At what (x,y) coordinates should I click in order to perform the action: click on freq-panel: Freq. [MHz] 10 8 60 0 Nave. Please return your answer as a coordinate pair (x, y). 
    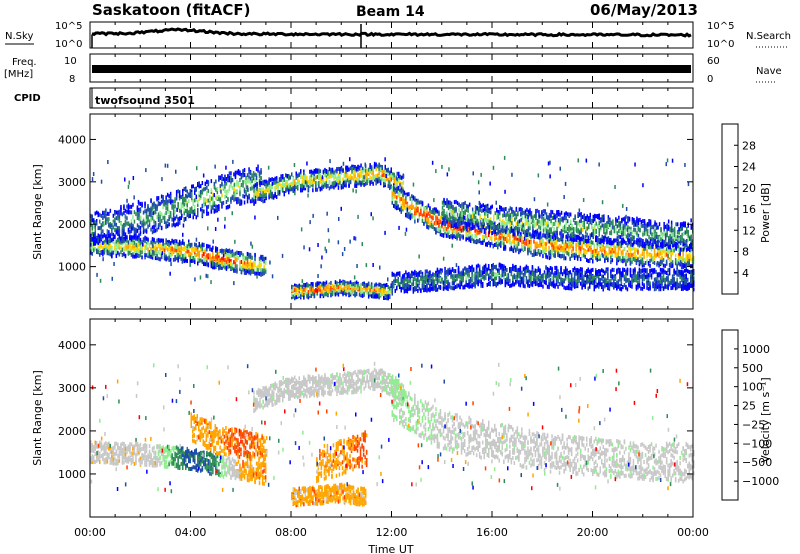
    Looking at the image, I should click on (393, 69).